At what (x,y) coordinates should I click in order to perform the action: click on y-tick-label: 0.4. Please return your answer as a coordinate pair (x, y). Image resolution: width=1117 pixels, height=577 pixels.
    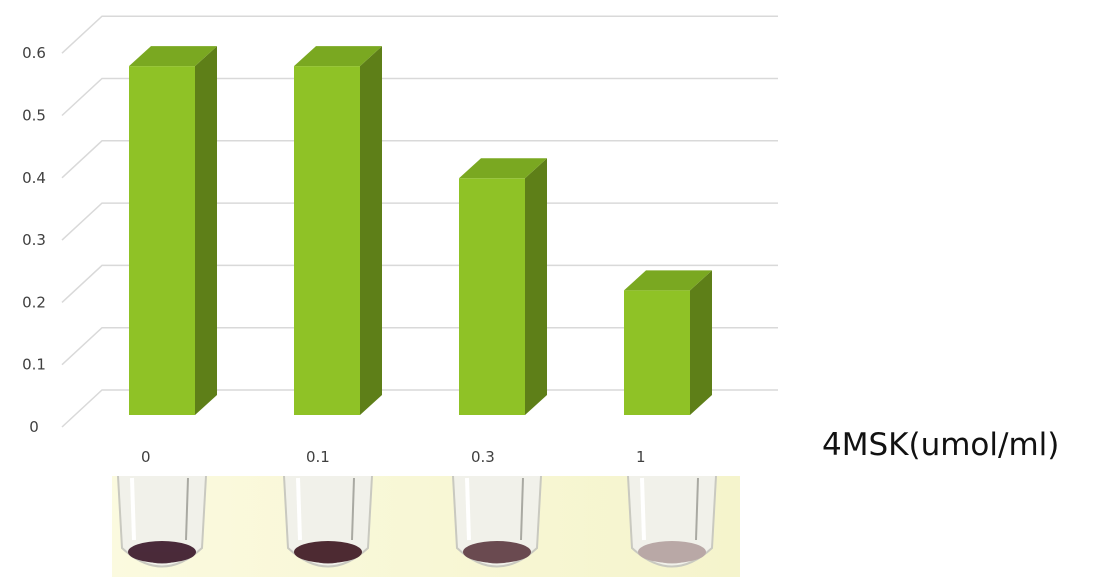
    Looking at the image, I should click on (34, 178).